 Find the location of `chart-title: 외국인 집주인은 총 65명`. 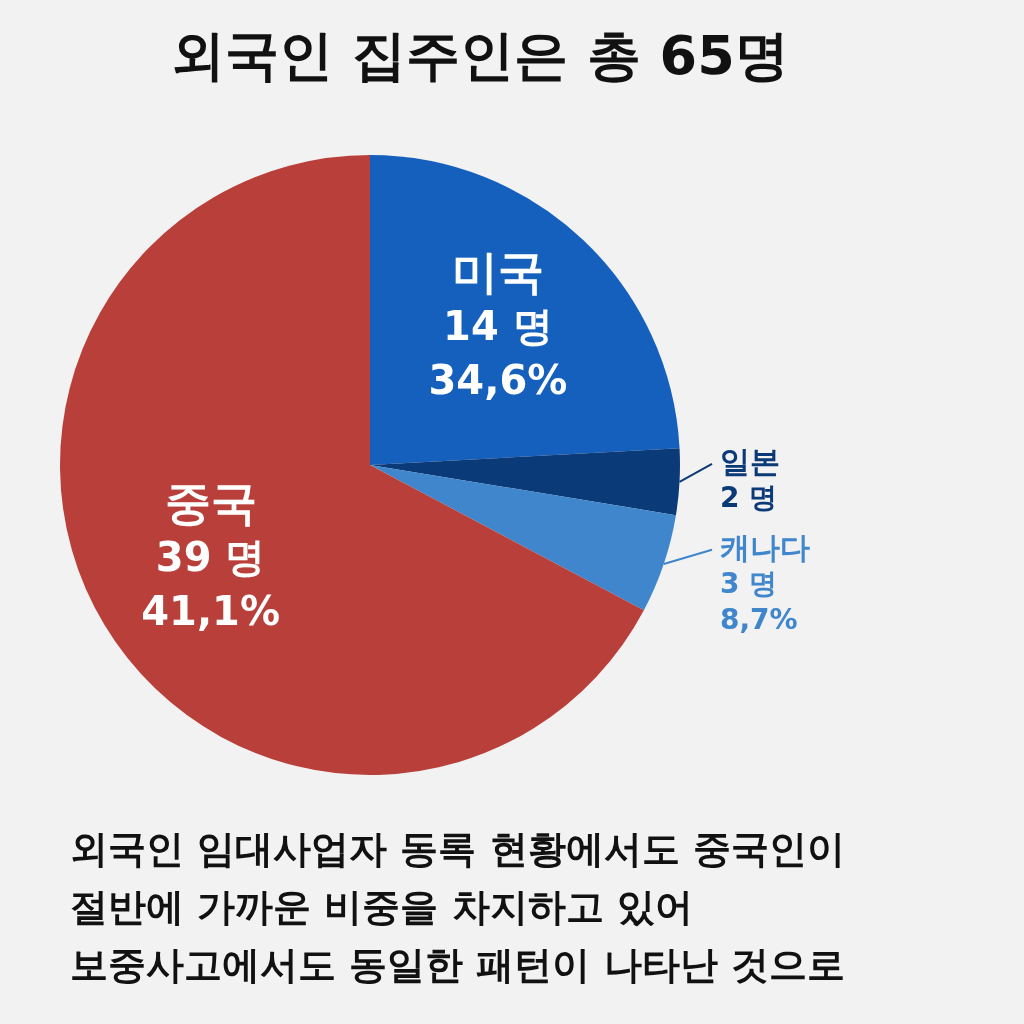

chart-title: 외국인 집주인은 총 65명 is located at coordinates (480, 56).